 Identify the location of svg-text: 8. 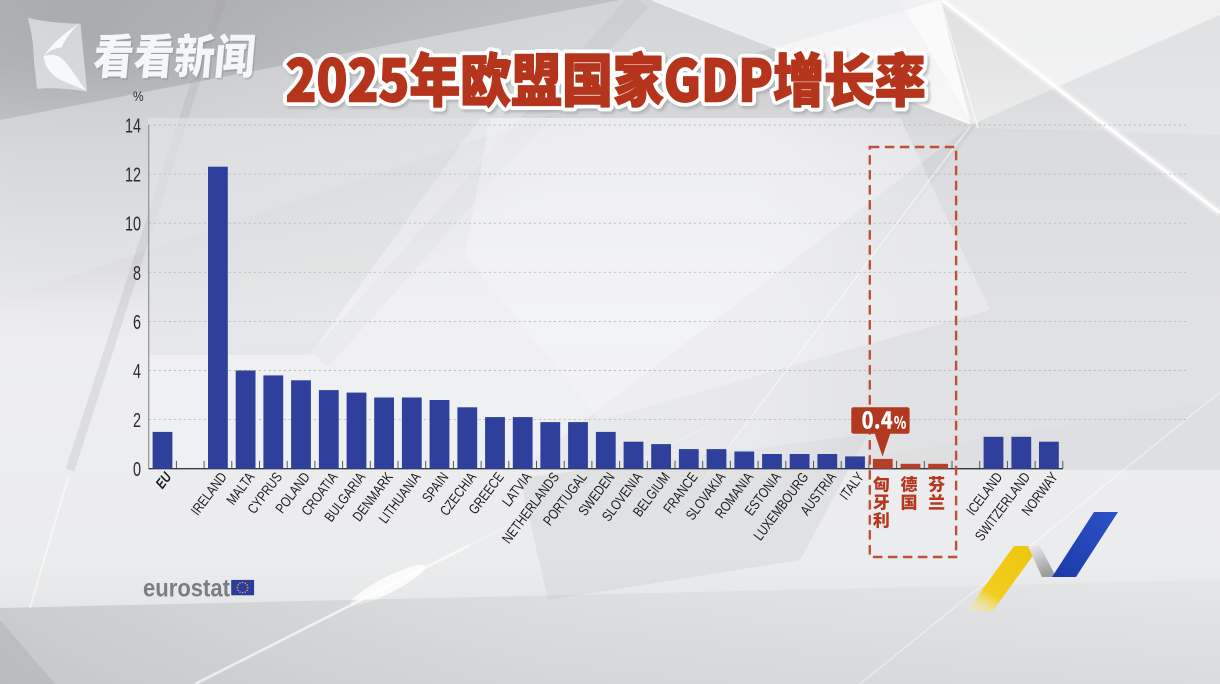
(137, 272).